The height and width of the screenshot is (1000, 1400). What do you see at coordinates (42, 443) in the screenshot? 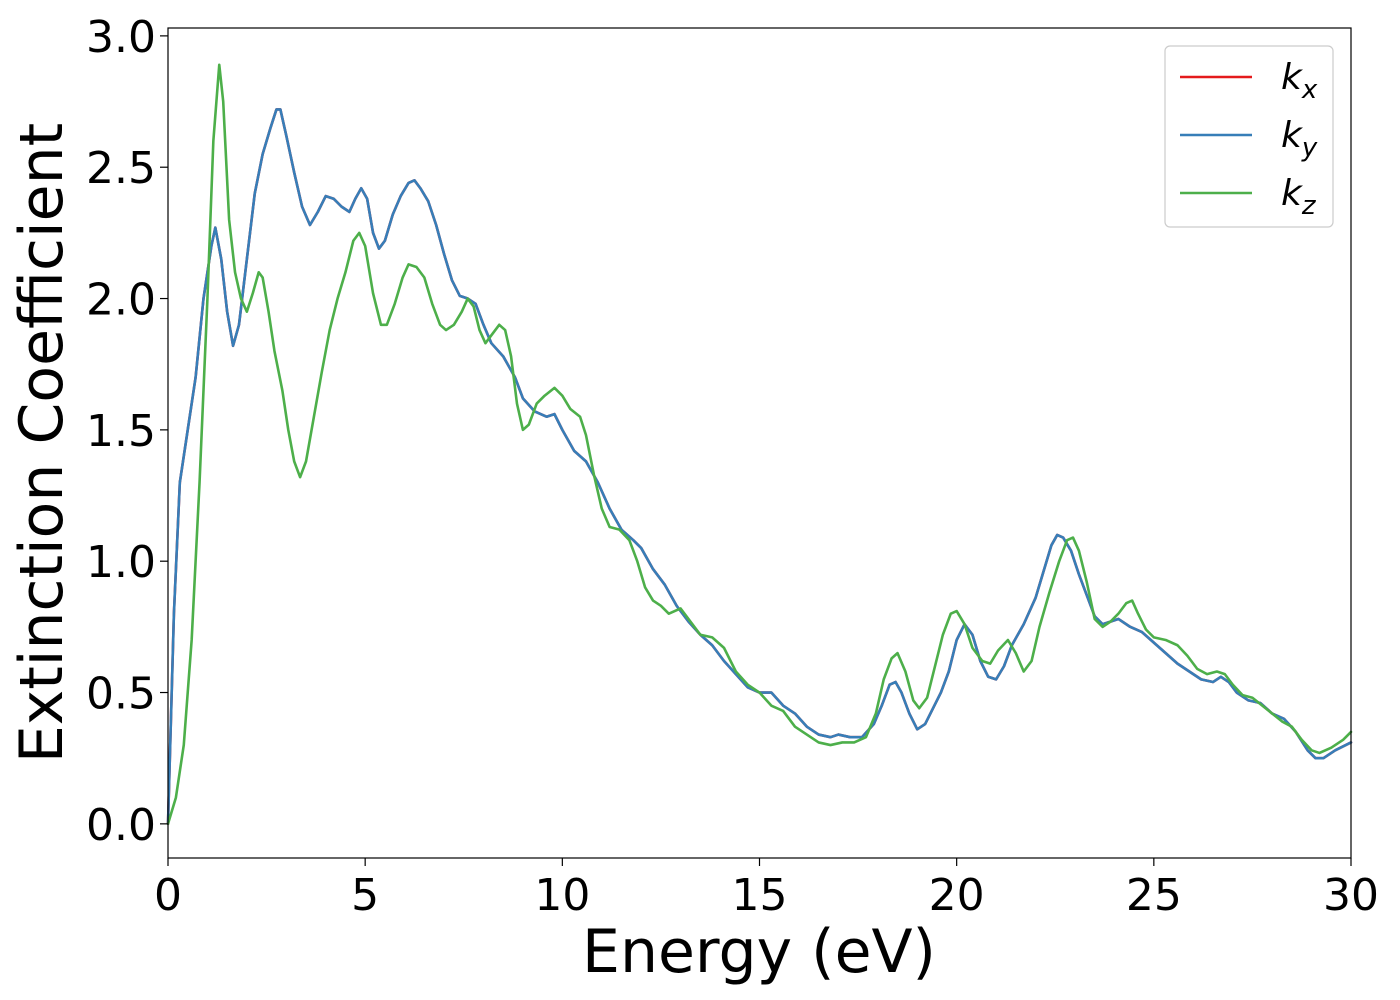
I see `y-axis-title: Extinction Coefficient` at bounding box center [42, 443].